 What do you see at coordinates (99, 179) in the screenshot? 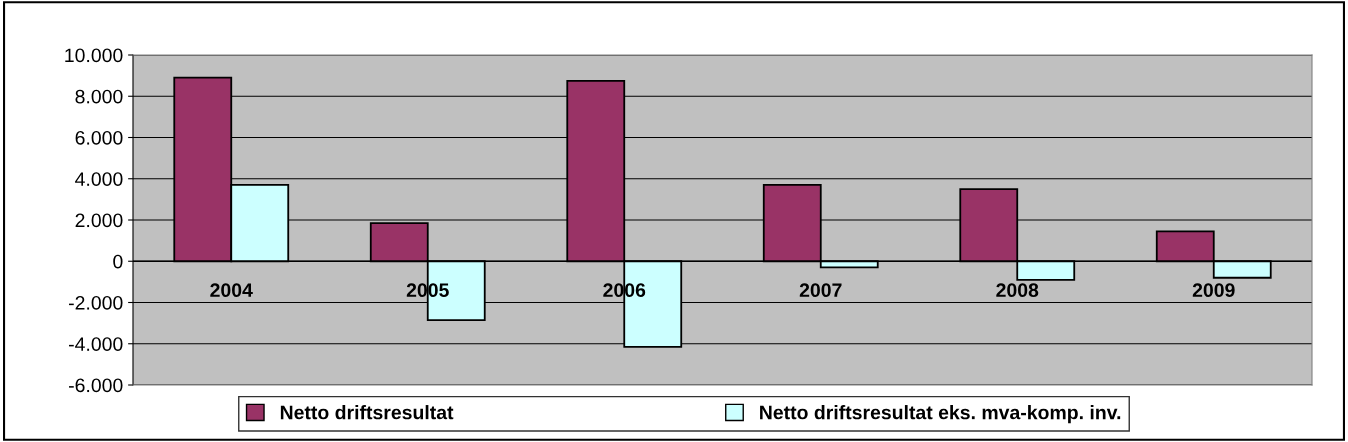
I see `y-tick-label: 4.000` at bounding box center [99, 179].